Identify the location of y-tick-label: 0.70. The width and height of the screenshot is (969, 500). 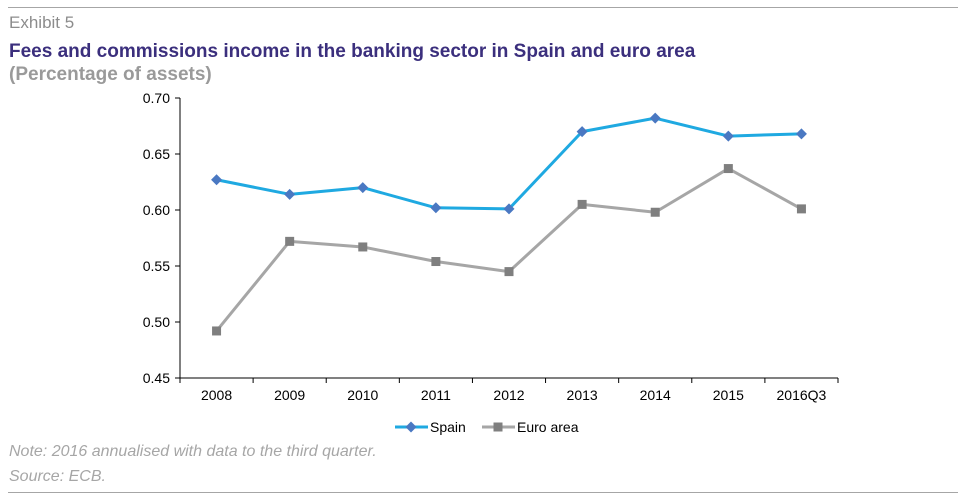
(156, 98).